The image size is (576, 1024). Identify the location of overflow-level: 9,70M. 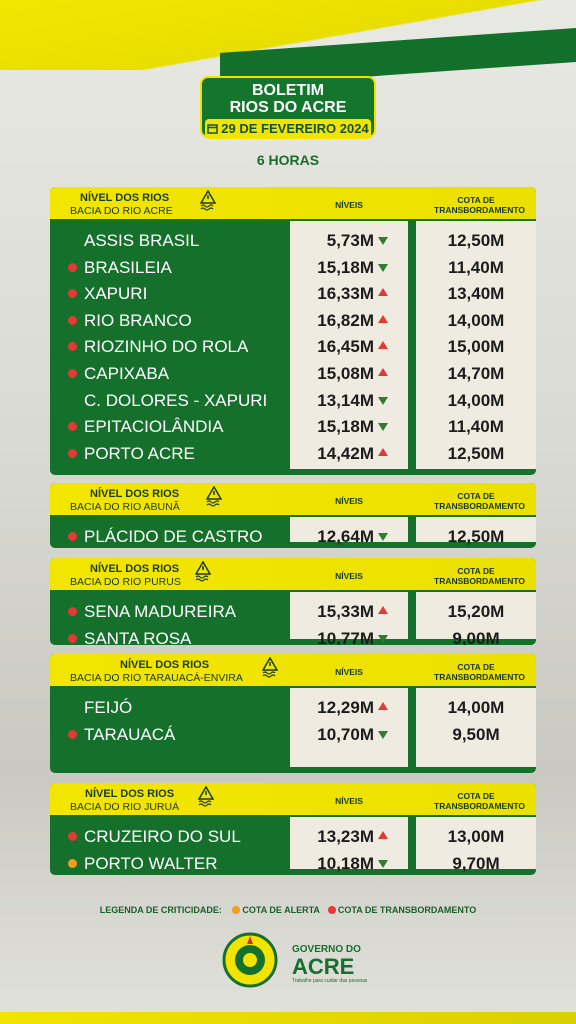
(476, 863).